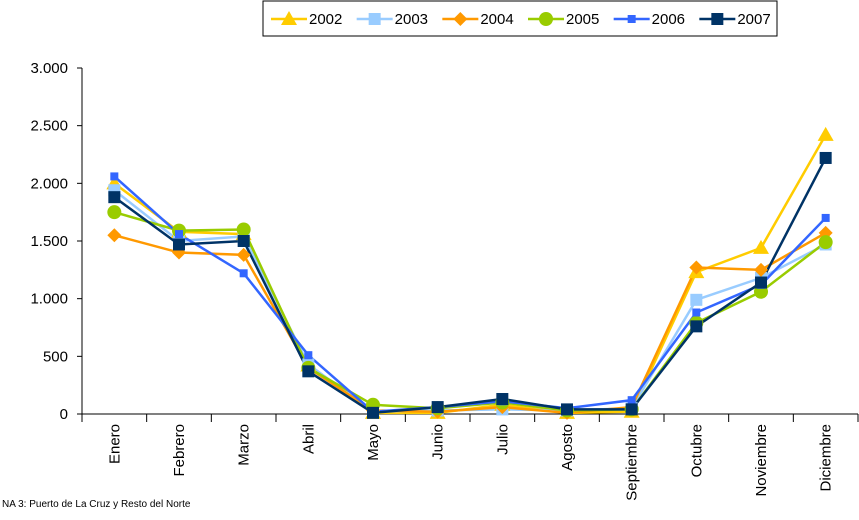  I want to click on legend-box, so click(520, 18).